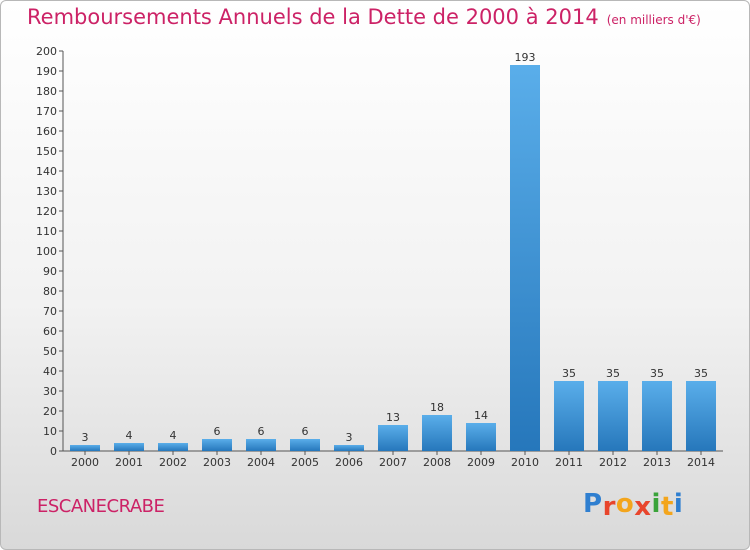 This screenshot has width=750, height=550. Describe the element at coordinates (46, 251) in the screenshot. I see `y-tick-label: 100` at that location.